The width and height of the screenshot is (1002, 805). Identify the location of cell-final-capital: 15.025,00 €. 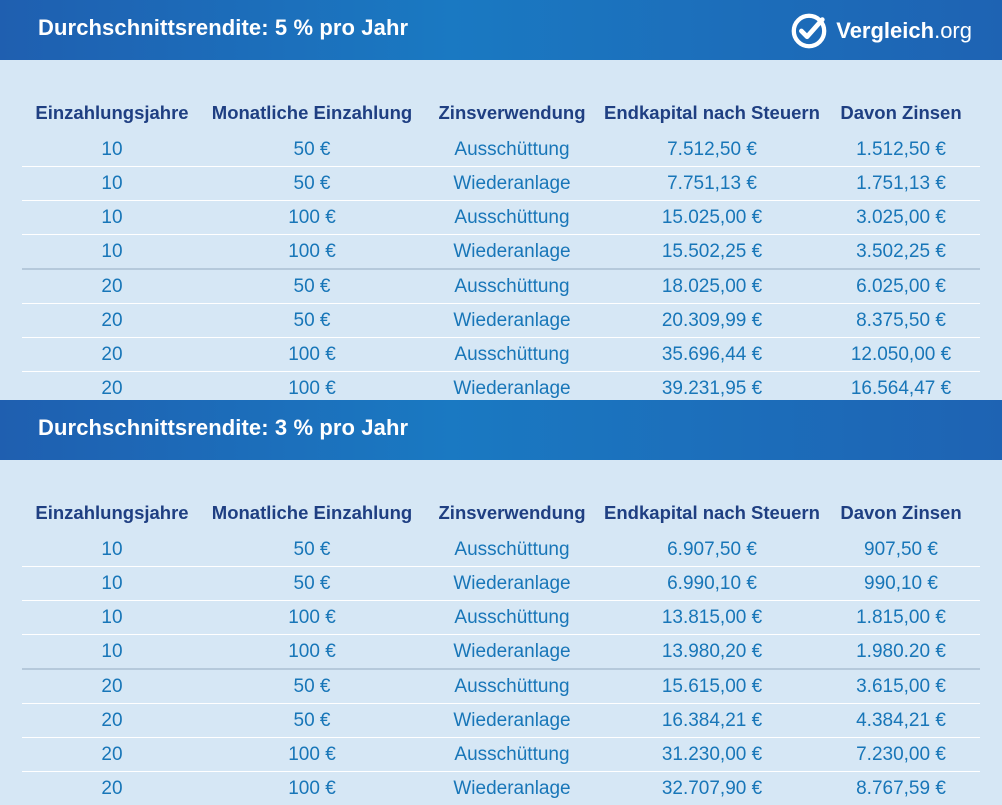
(712, 218).